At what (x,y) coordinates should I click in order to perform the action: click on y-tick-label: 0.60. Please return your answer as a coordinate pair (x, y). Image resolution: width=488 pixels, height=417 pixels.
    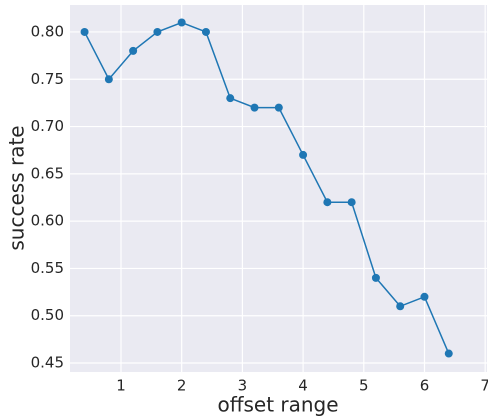
    Looking at the image, I should click on (47, 221).